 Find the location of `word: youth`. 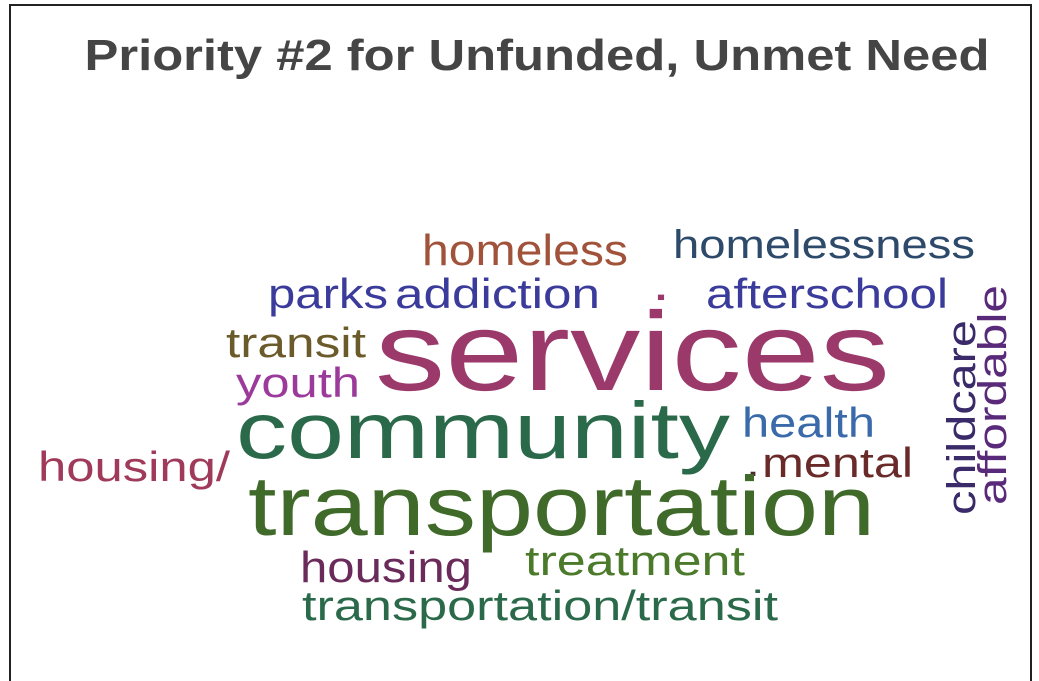

word: youth is located at coordinates (298, 382).